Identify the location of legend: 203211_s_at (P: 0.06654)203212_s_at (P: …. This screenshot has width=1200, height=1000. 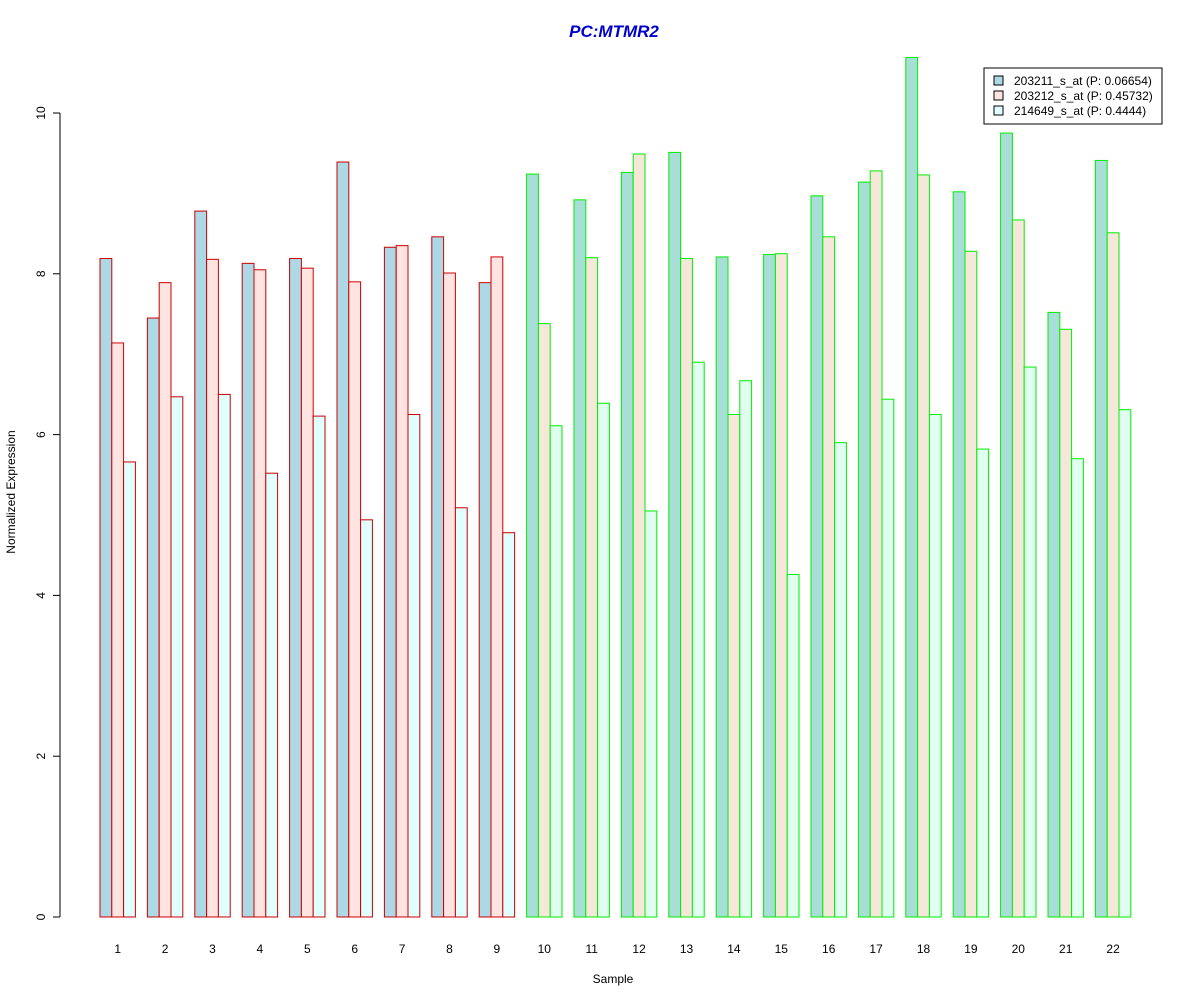
(1073, 96).